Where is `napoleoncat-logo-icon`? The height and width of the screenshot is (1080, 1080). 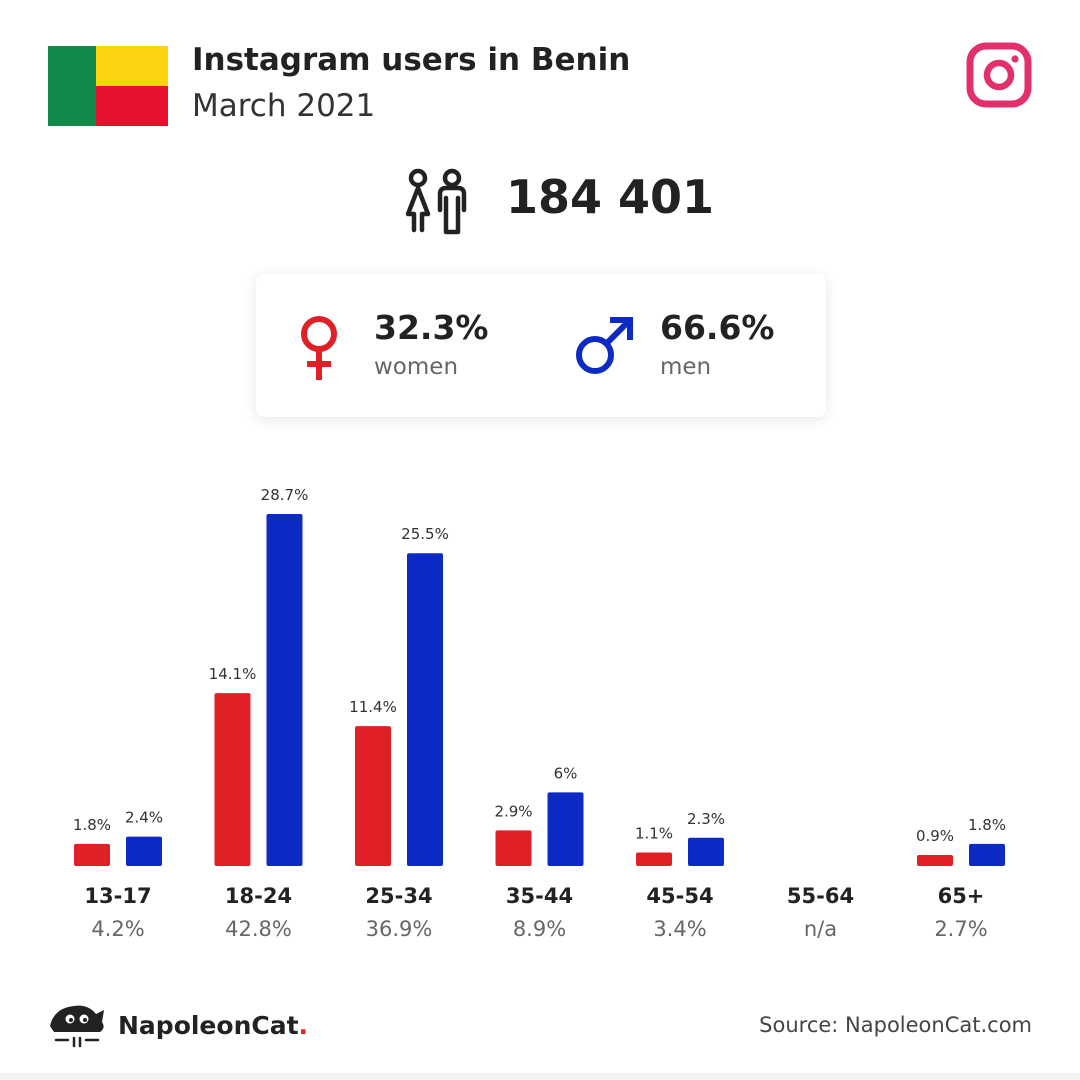
napoleoncat-logo-icon is located at coordinates (77, 1026).